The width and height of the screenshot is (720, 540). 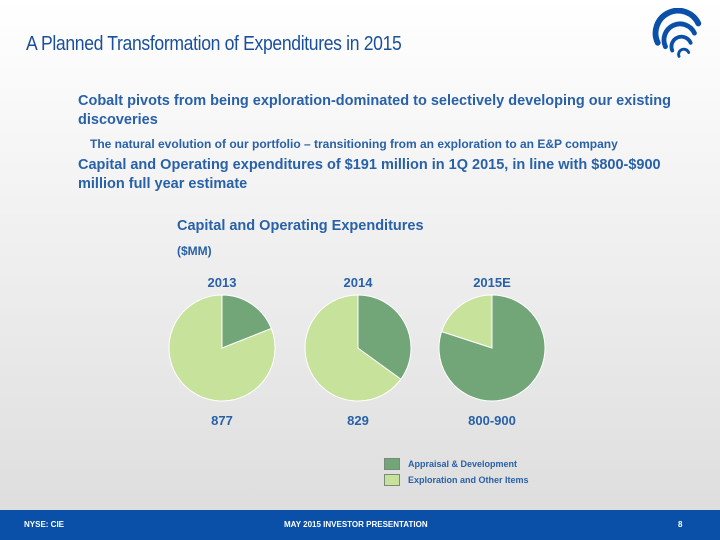 What do you see at coordinates (358, 420) in the screenshot?
I see `pie-total-label: 829` at bounding box center [358, 420].